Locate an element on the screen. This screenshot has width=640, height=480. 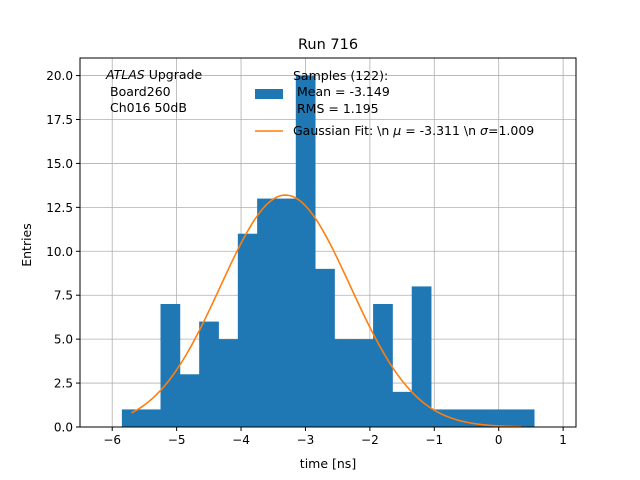
y-tick-label-8: 20.0 is located at coordinates (59, 76).